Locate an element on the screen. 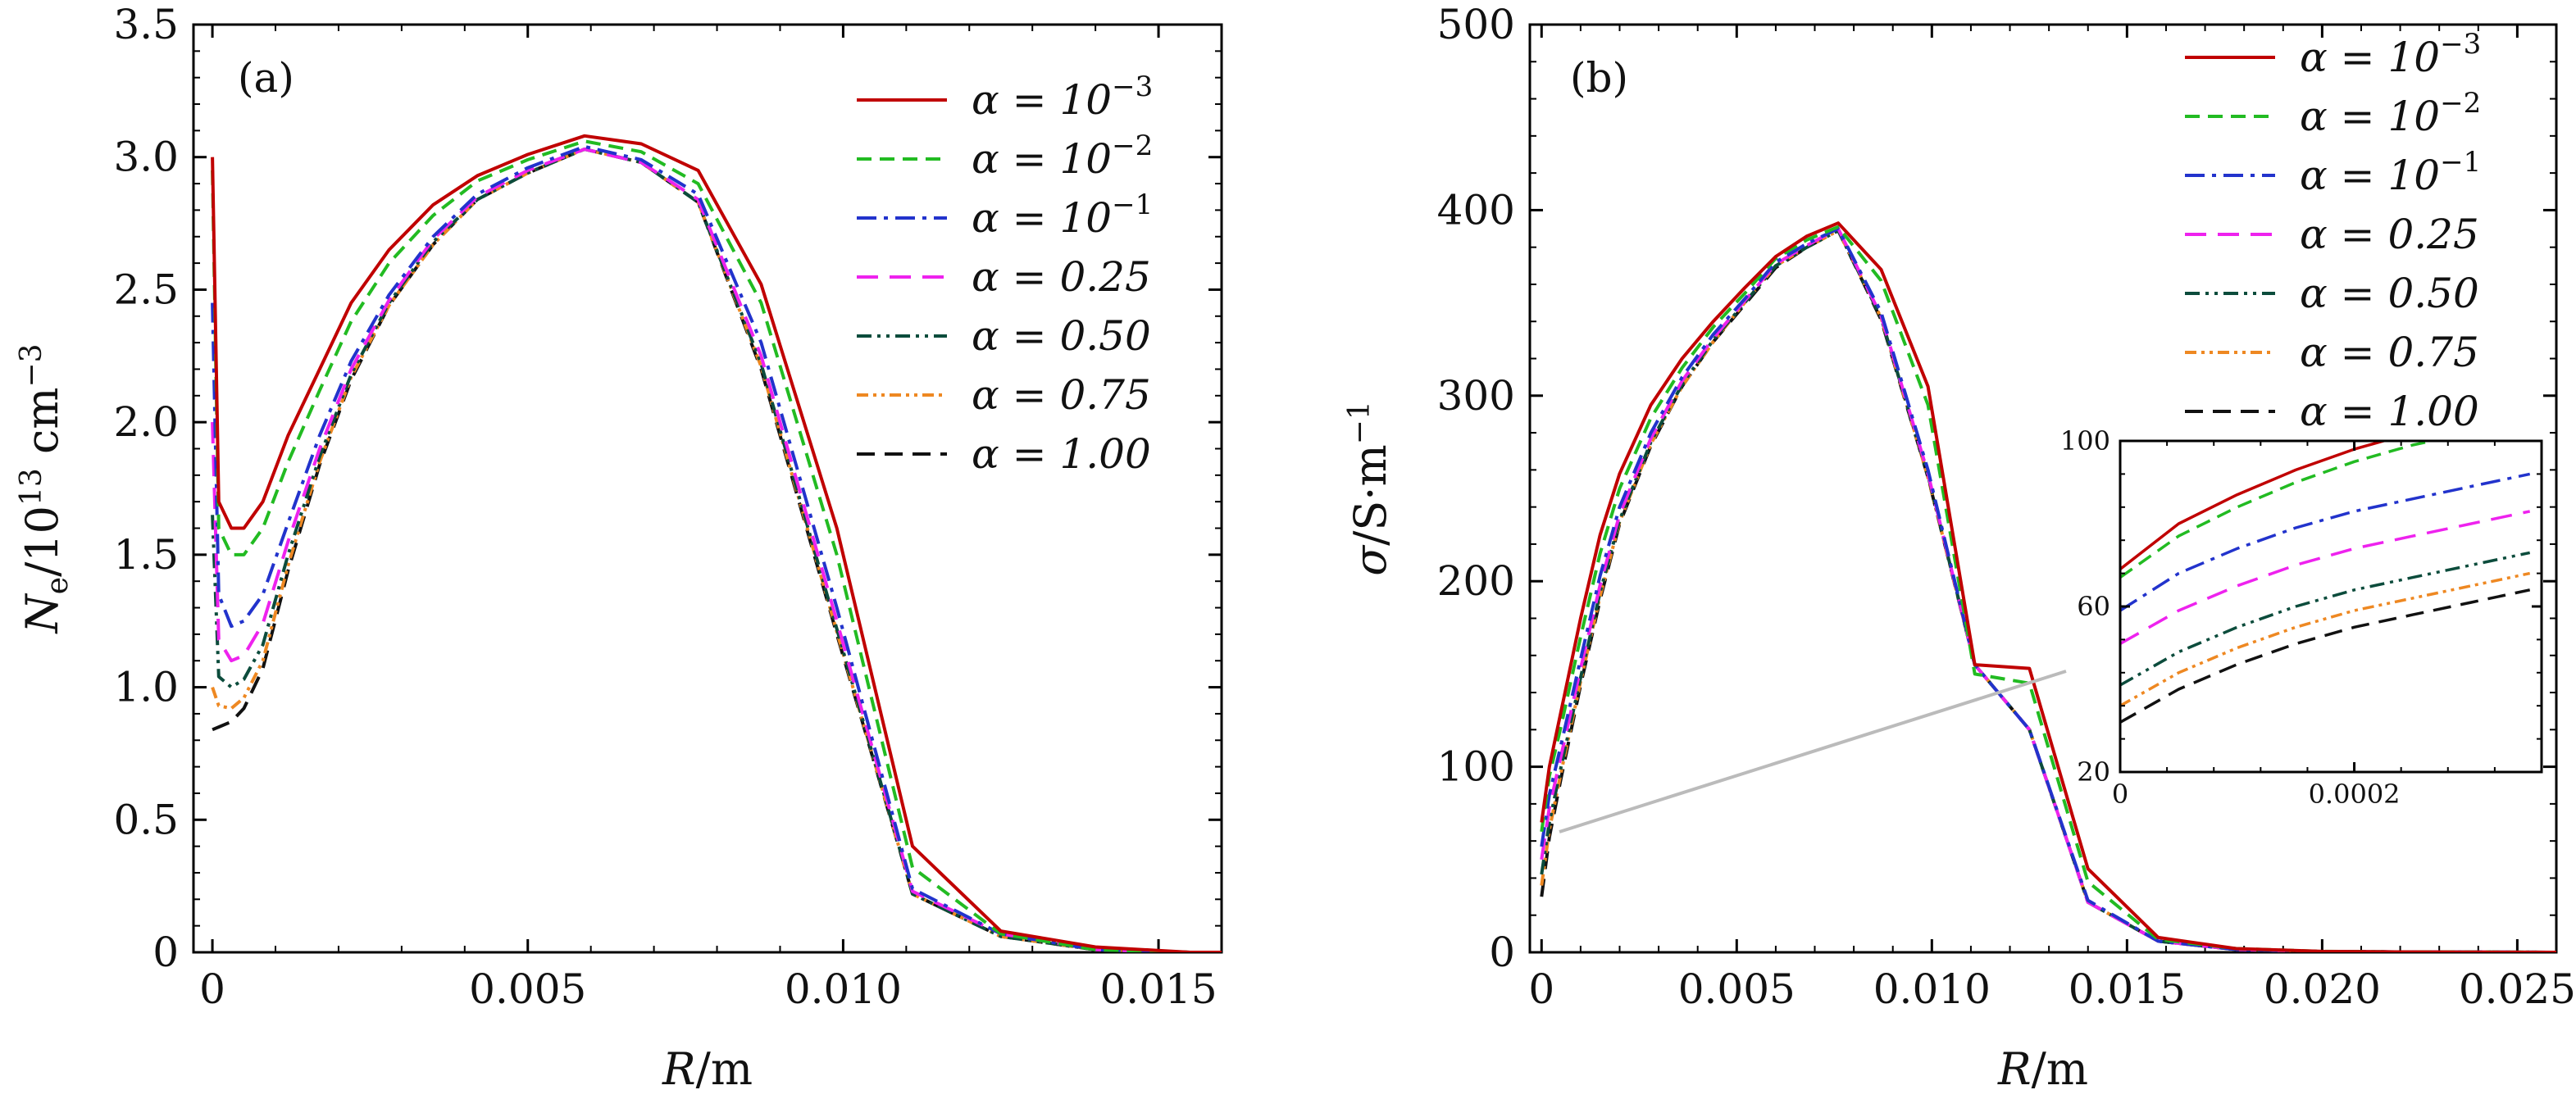 This screenshot has height=1099, width=2576. panel-a-x-tick-label: 0.005 is located at coordinates (527, 989).